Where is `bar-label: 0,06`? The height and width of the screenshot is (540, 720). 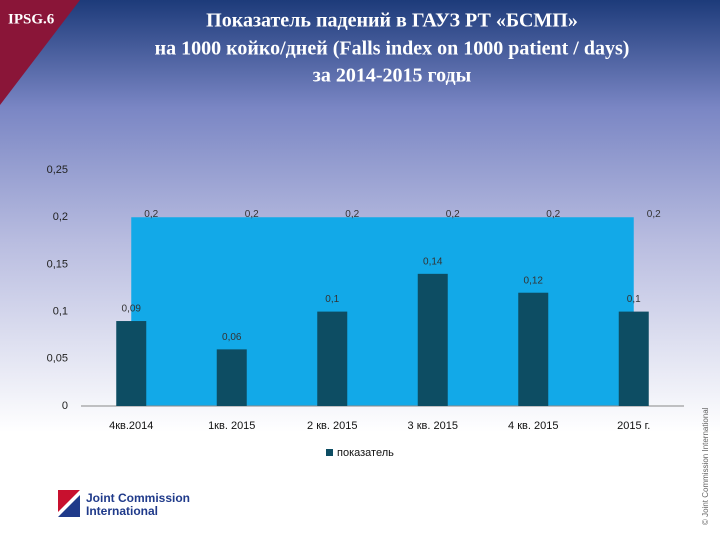 bar-label: 0,06 is located at coordinates (232, 337).